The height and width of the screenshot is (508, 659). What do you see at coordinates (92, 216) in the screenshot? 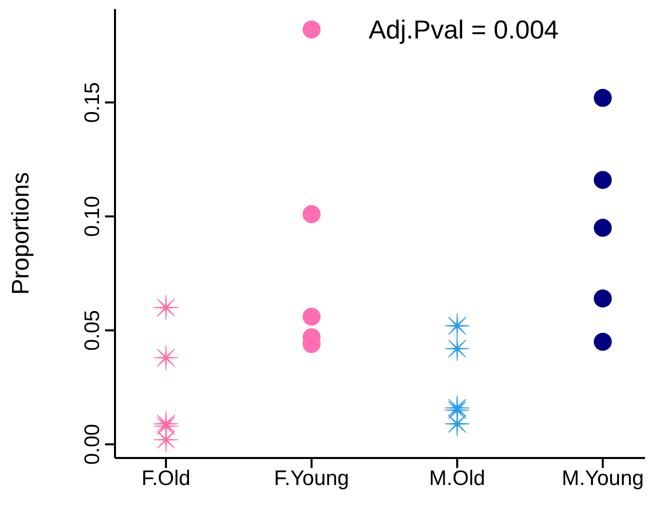
I see `y-tick-label: 0.10` at bounding box center [92, 216].